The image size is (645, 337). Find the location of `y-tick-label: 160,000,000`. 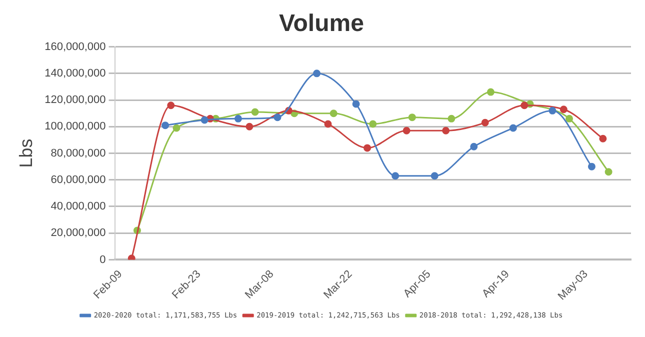

y-tick-label: 160,000,000 is located at coordinates (75, 46).